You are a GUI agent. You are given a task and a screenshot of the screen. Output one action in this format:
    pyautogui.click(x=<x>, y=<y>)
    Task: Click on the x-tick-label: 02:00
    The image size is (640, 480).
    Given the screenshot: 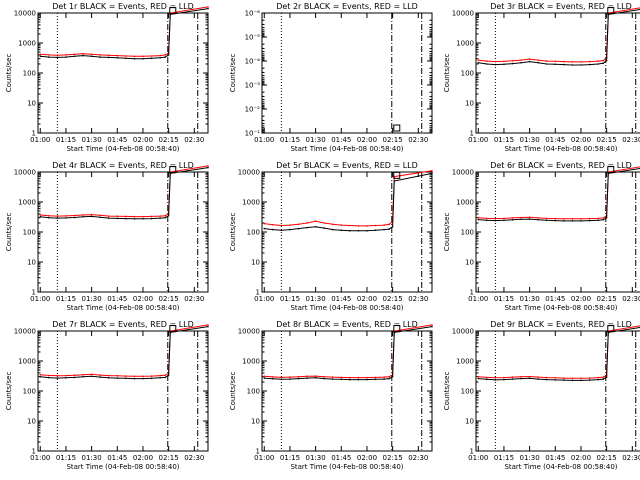 What is the action you would take?
    pyautogui.click(x=367, y=458)
    